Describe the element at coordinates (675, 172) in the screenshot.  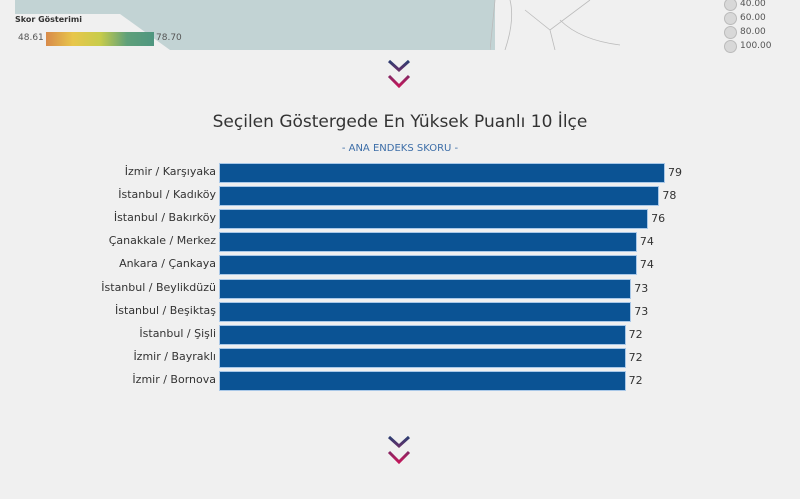
I see `data-label: 79` at that location.